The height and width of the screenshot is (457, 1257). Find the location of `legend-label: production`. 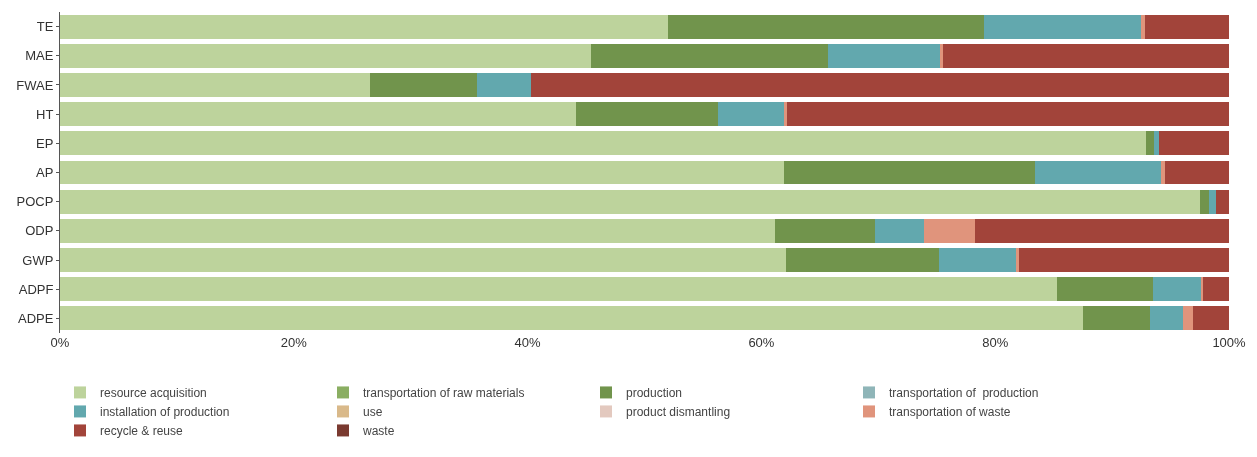

legend-label: production is located at coordinates (654, 393).